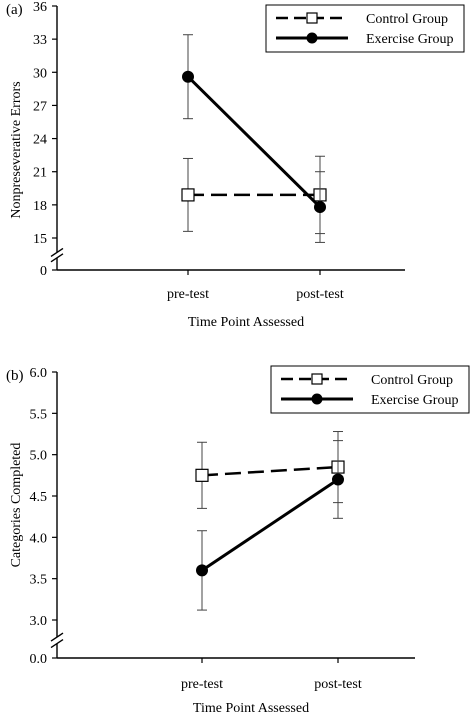  What do you see at coordinates (246, 322) in the screenshot?
I see `panel-a-x-axis-title: Time Point Assessed` at bounding box center [246, 322].